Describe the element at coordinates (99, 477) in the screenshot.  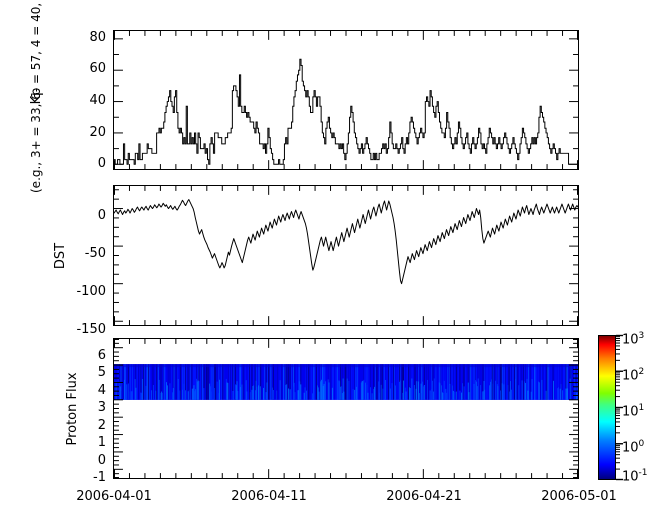
I see `flux-ytick-minus1: -1` at that location.